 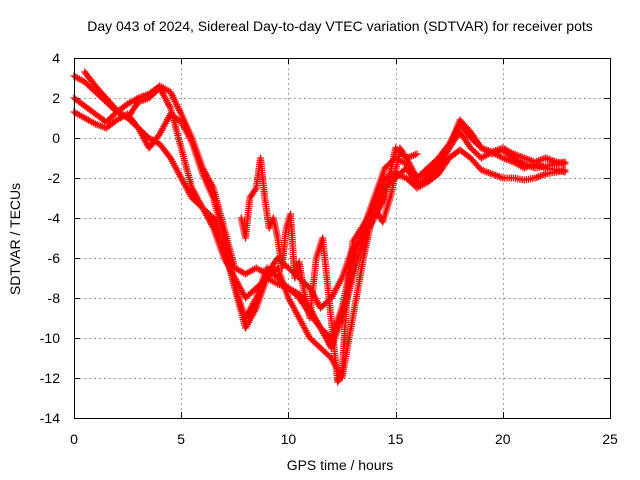 I want to click on x-tick-label: 5, so click(x=181, y=439).